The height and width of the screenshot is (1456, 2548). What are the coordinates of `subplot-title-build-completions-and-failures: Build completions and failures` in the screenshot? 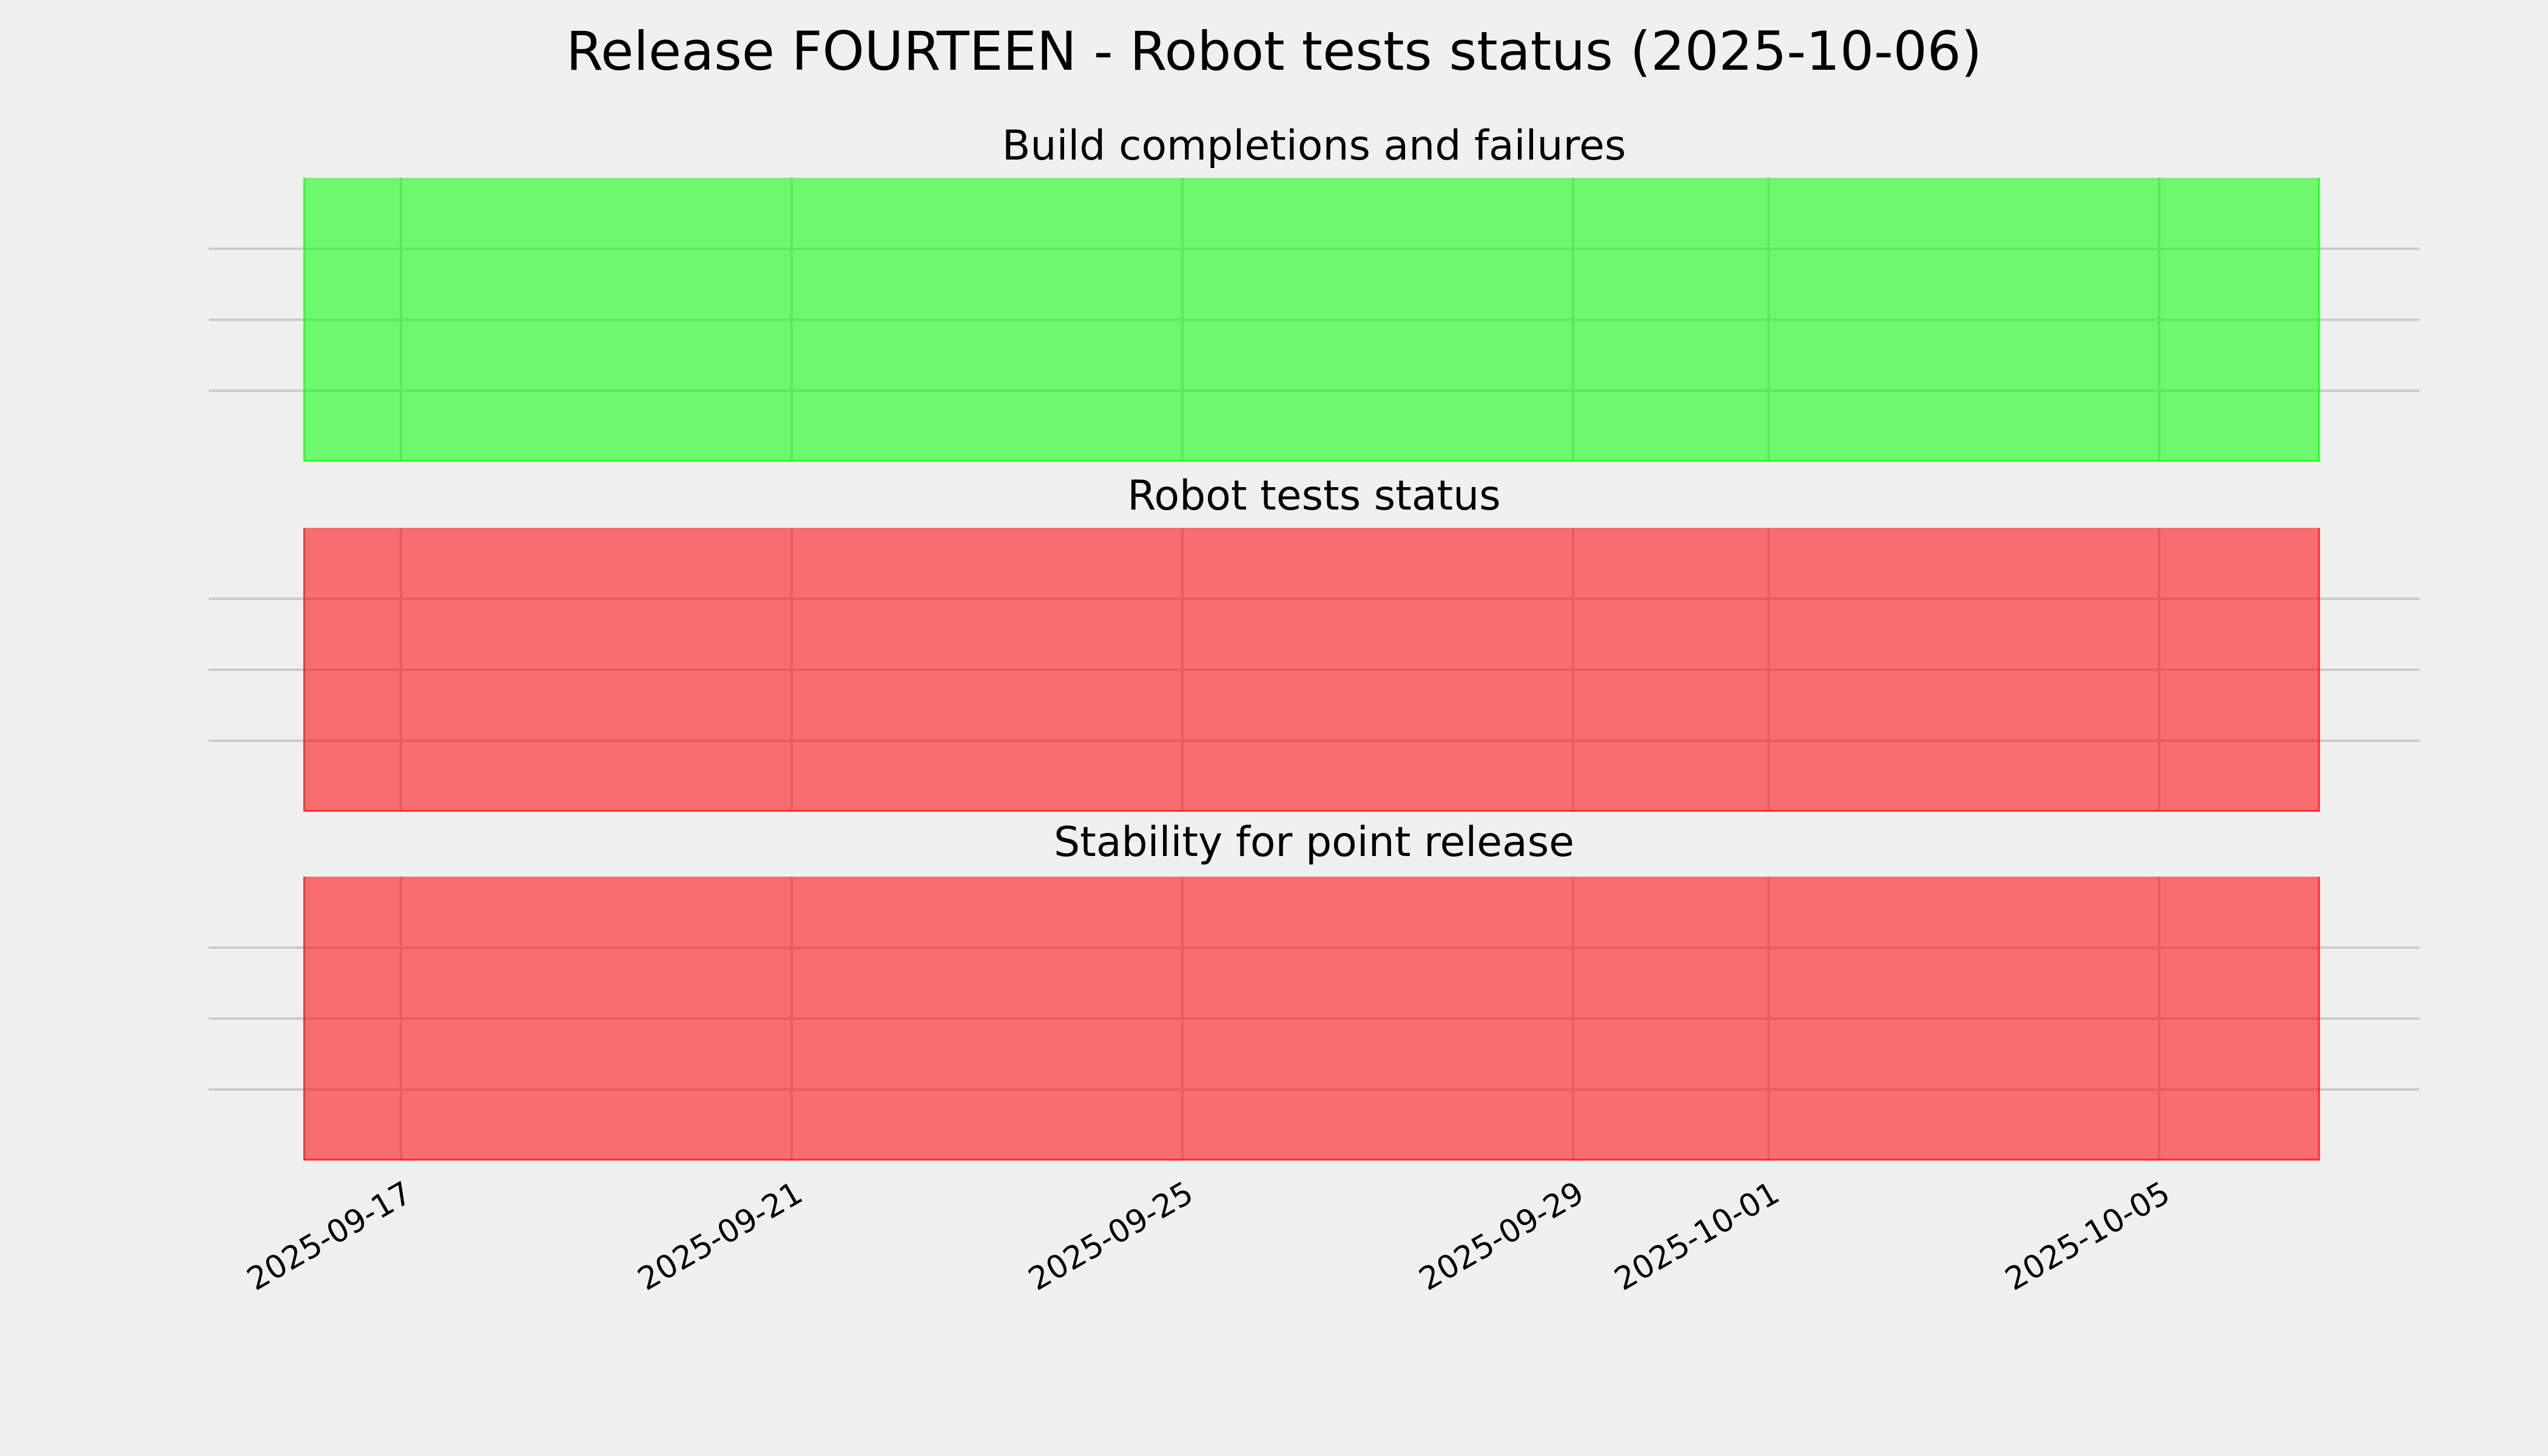 It's located at (1314, 146).